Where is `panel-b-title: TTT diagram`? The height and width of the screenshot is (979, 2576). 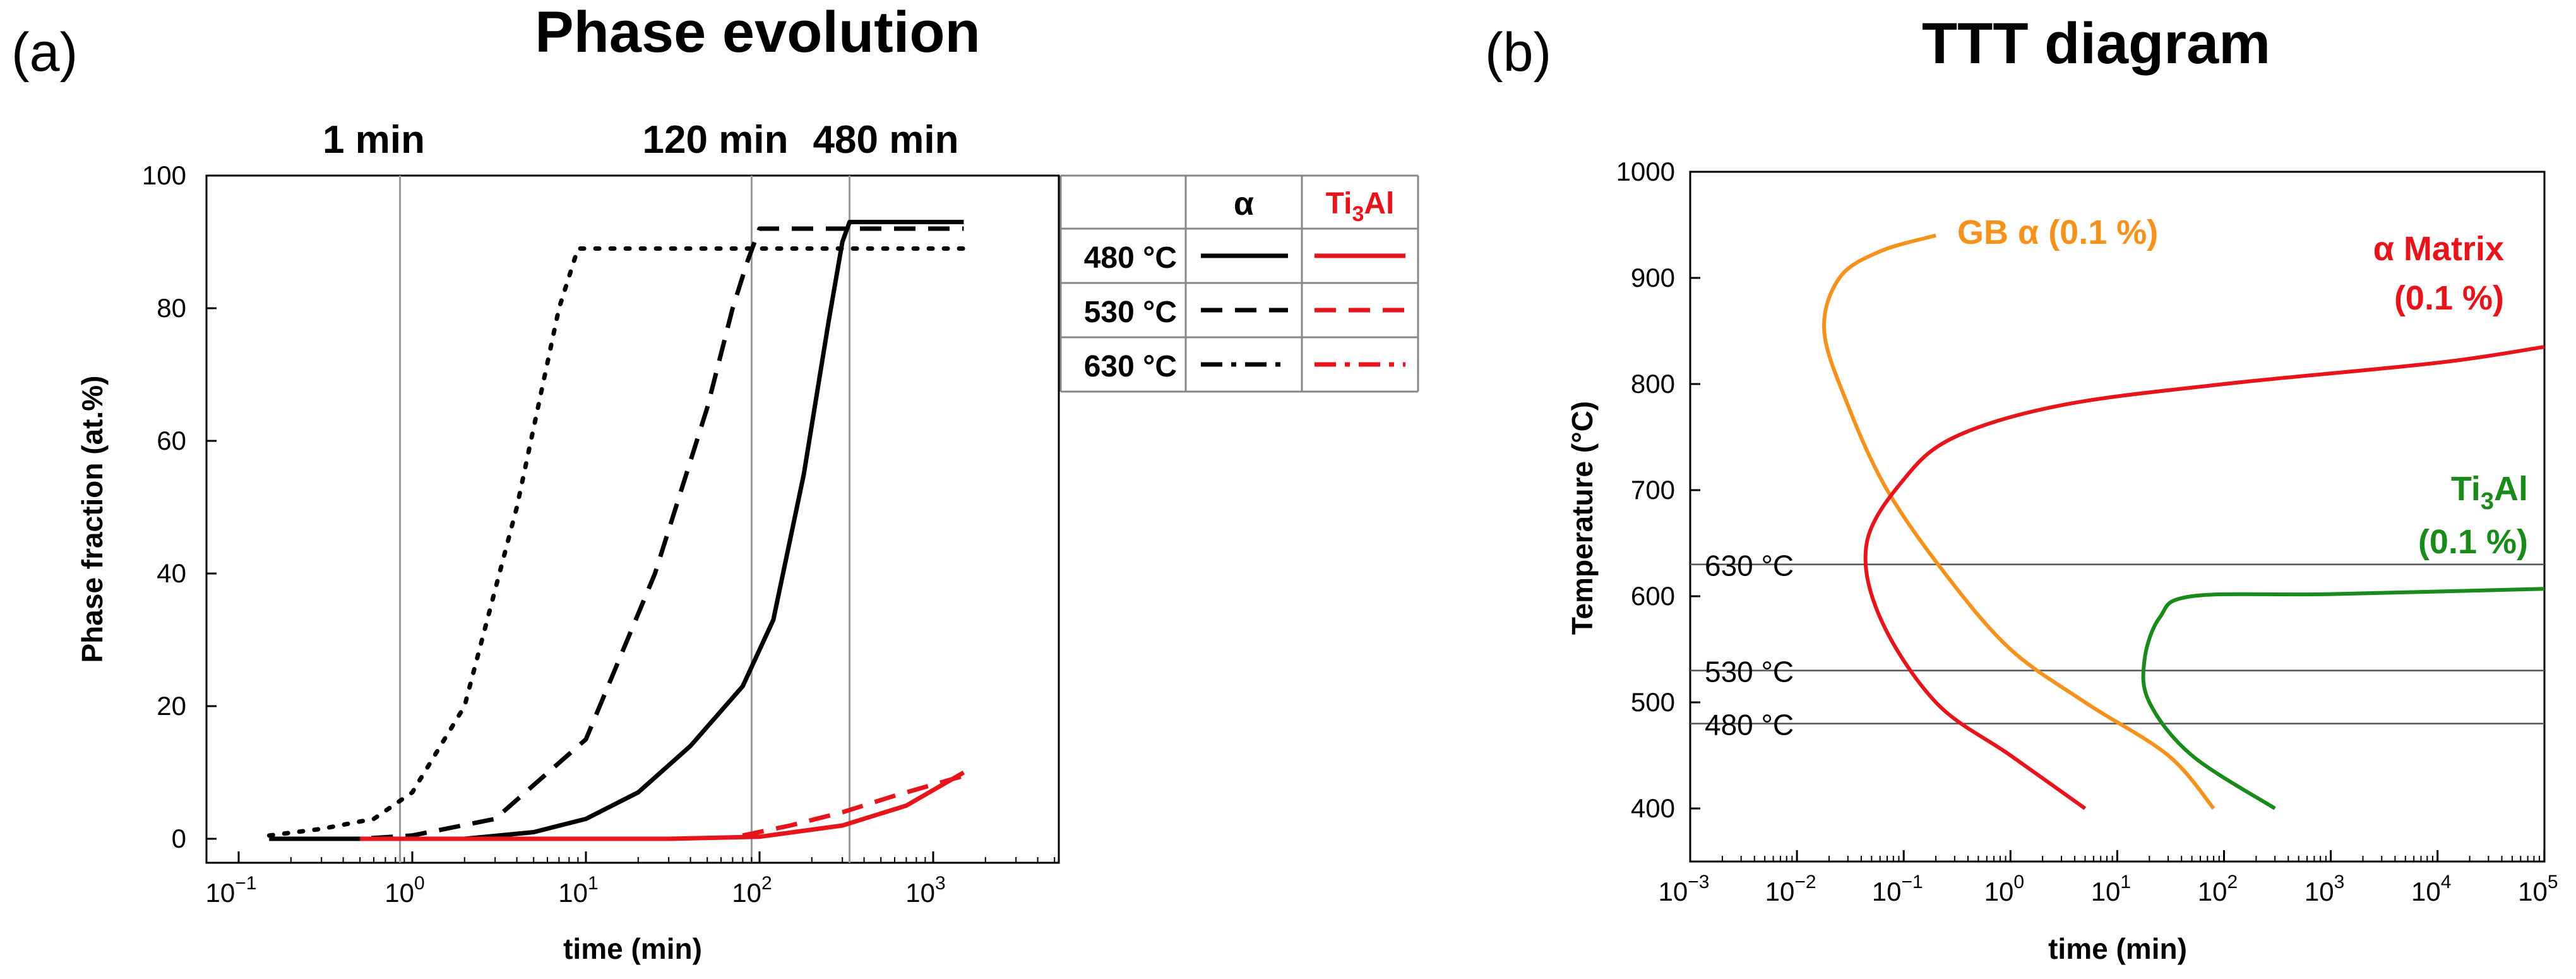 panel-b-title: TTT diagram is located at coordinates (2096, 43).